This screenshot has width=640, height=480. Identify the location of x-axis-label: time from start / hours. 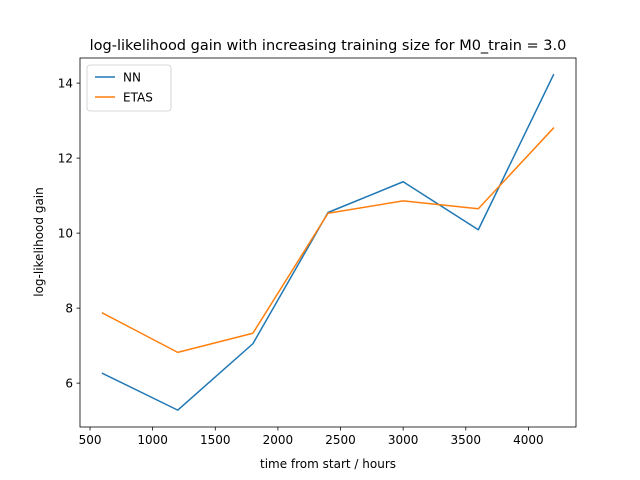
(328, 464).